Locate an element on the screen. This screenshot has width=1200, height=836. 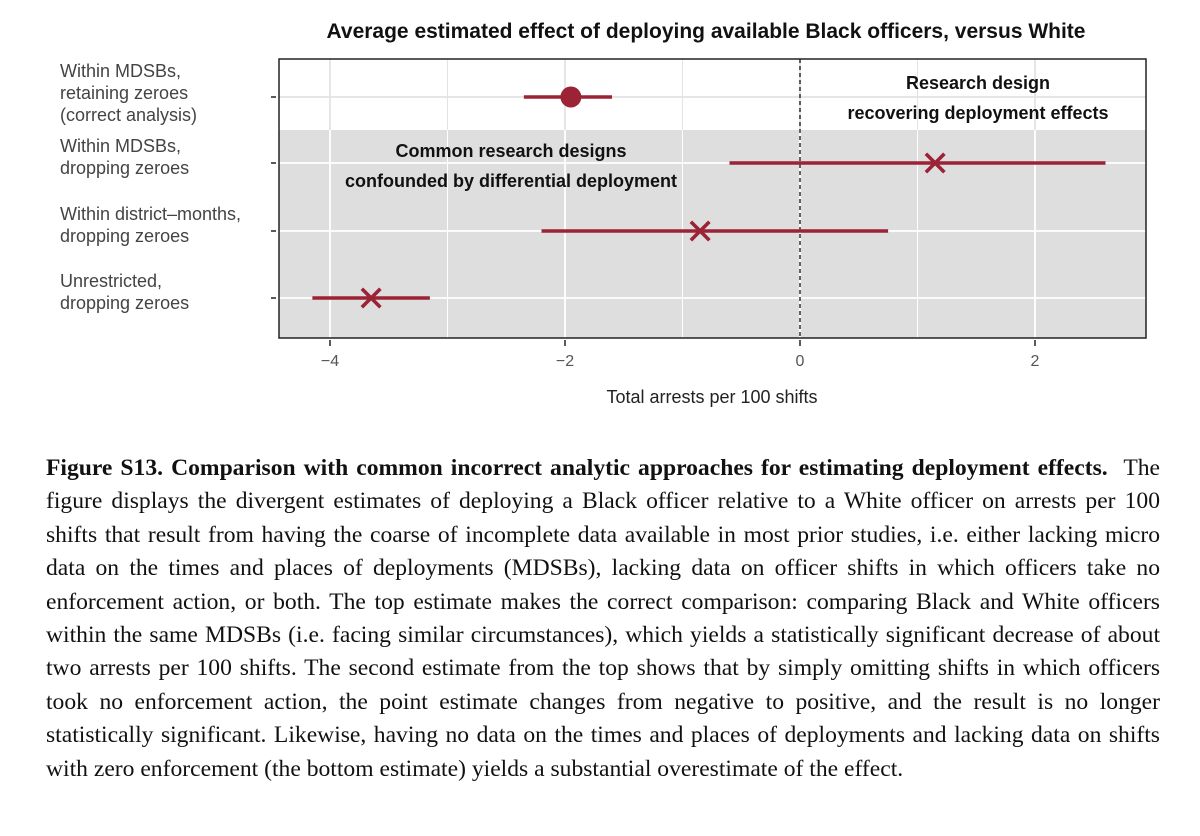
annotation-shaded-line2: confounded by differential deployment is located at coordinates (511, 181).